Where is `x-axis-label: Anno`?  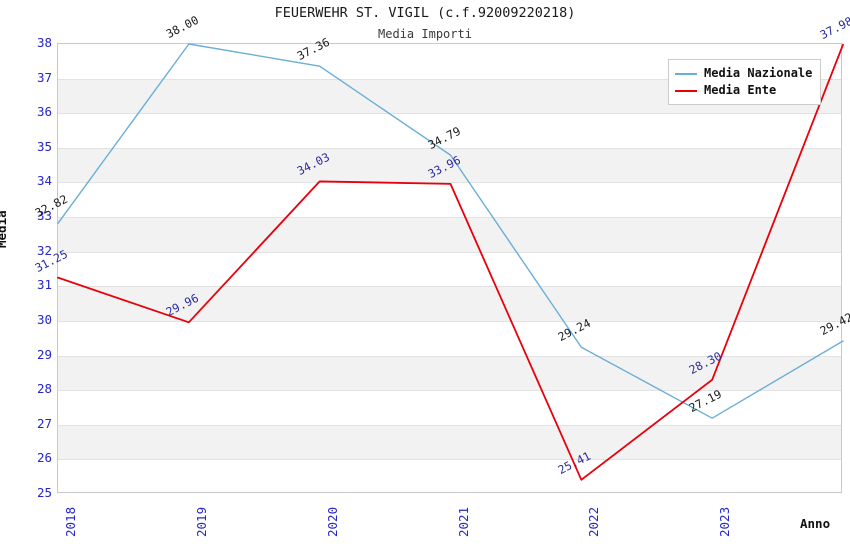
x-axis-label: Anno is located at coordinates (815, 523).